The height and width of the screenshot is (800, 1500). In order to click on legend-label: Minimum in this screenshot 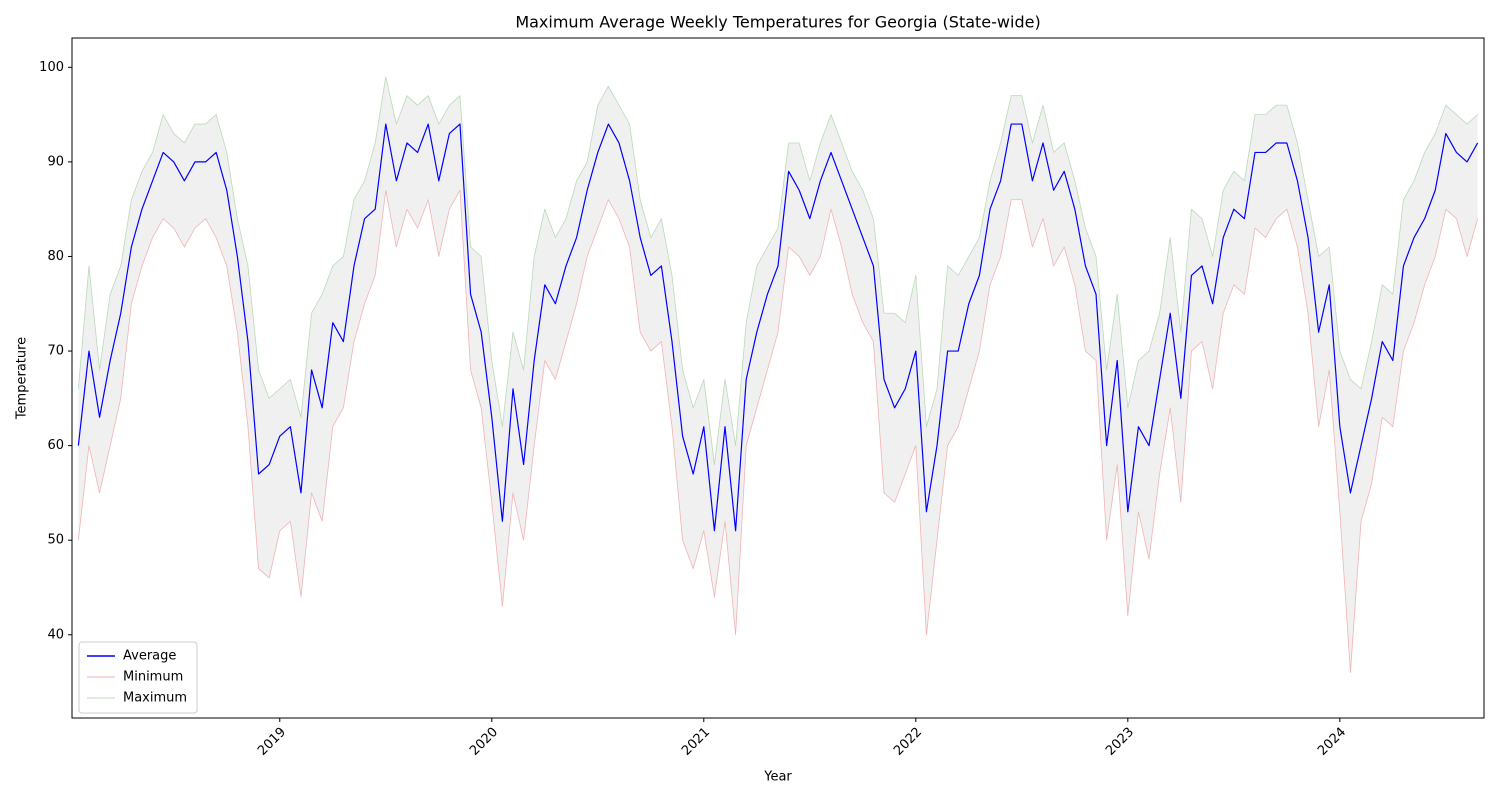, I will do `click(153, 677)`.